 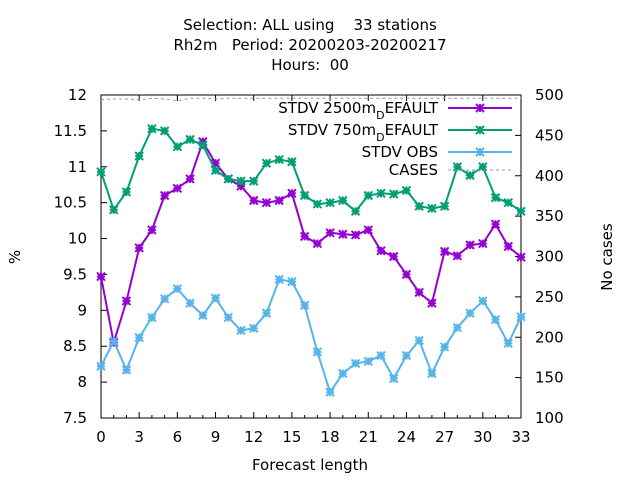 I want to click on x-tick-label: 30, so click(x=482, y=437).